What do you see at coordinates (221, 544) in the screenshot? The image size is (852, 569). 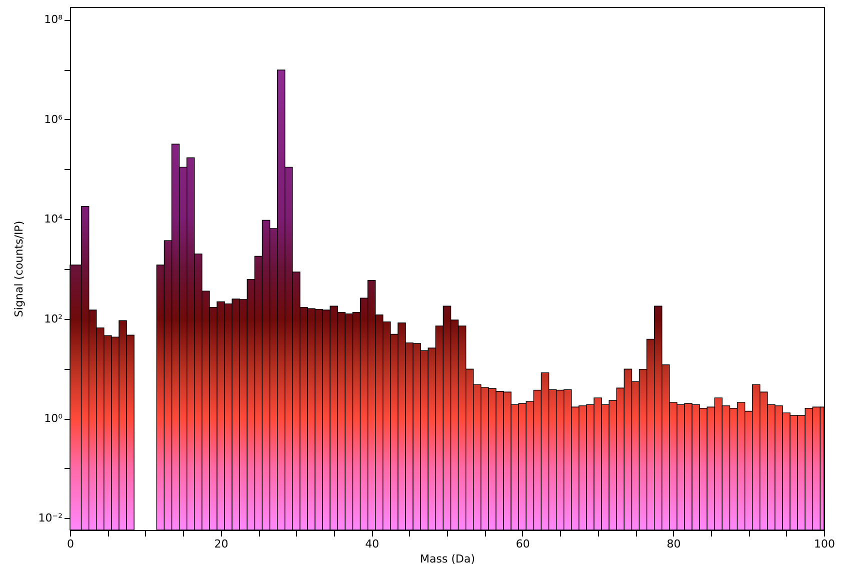 I see `x-tick-label: 20` at bounding box center [221, 544].